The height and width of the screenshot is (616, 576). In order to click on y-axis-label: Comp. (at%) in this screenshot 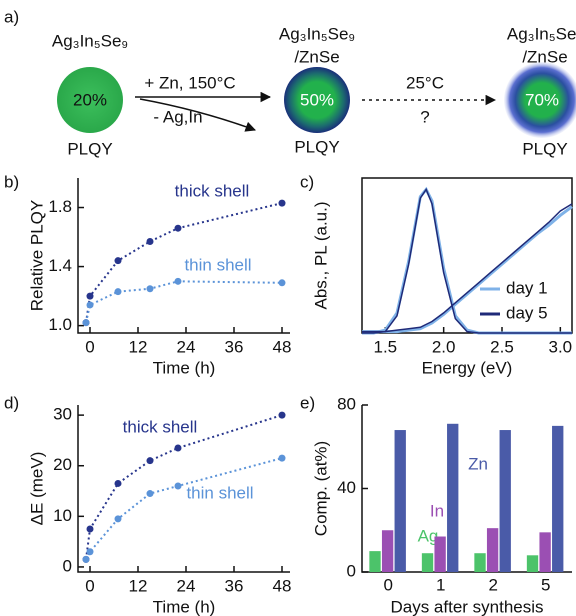, I will do `click(320, 488)`.